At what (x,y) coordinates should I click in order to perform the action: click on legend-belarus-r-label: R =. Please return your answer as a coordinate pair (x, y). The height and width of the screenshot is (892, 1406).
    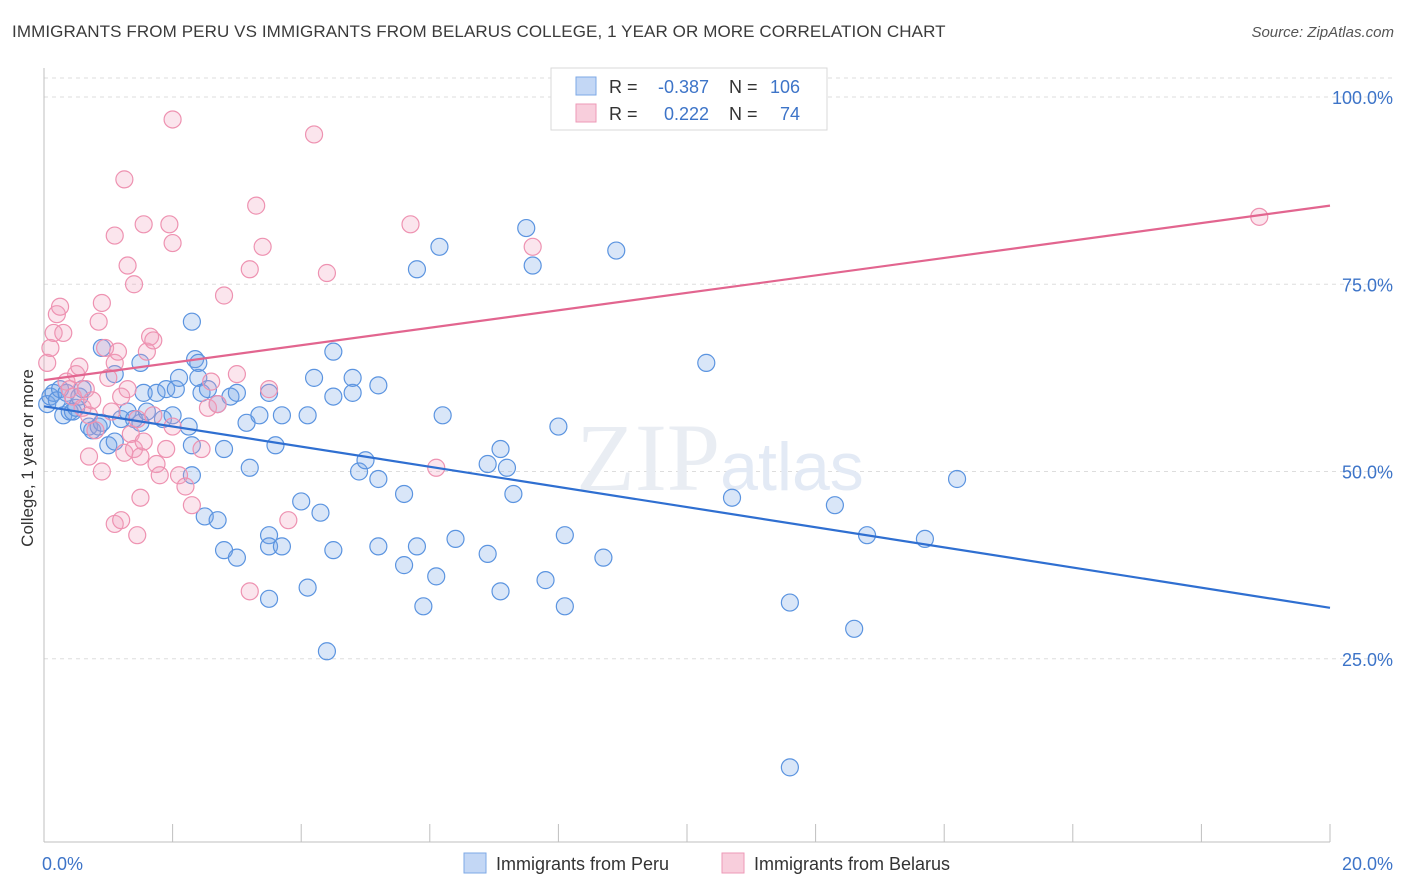
    Looking at the image, I should click on (623, 114).